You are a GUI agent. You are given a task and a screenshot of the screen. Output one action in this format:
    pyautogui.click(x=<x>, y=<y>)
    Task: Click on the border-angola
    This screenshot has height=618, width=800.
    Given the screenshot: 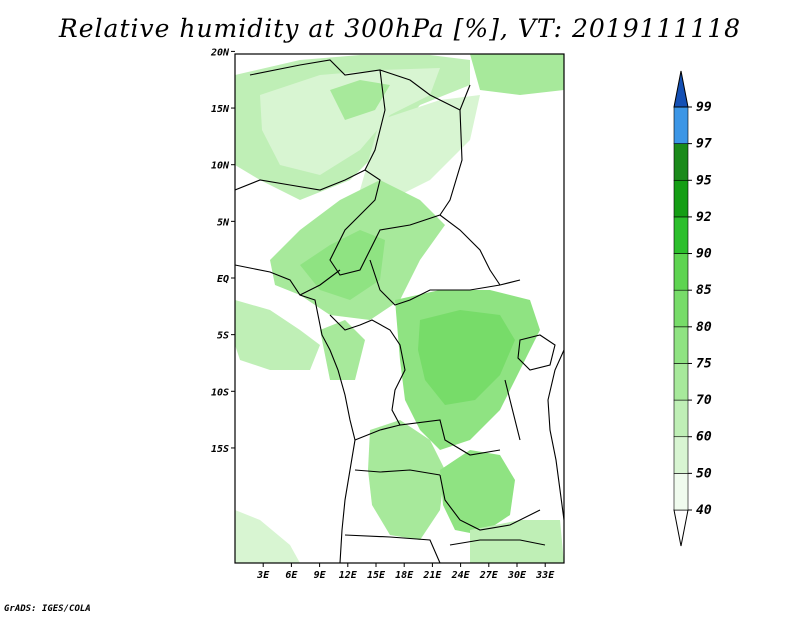 What is the action you would take?
    pyautogui.click(x=397, y=450)
    